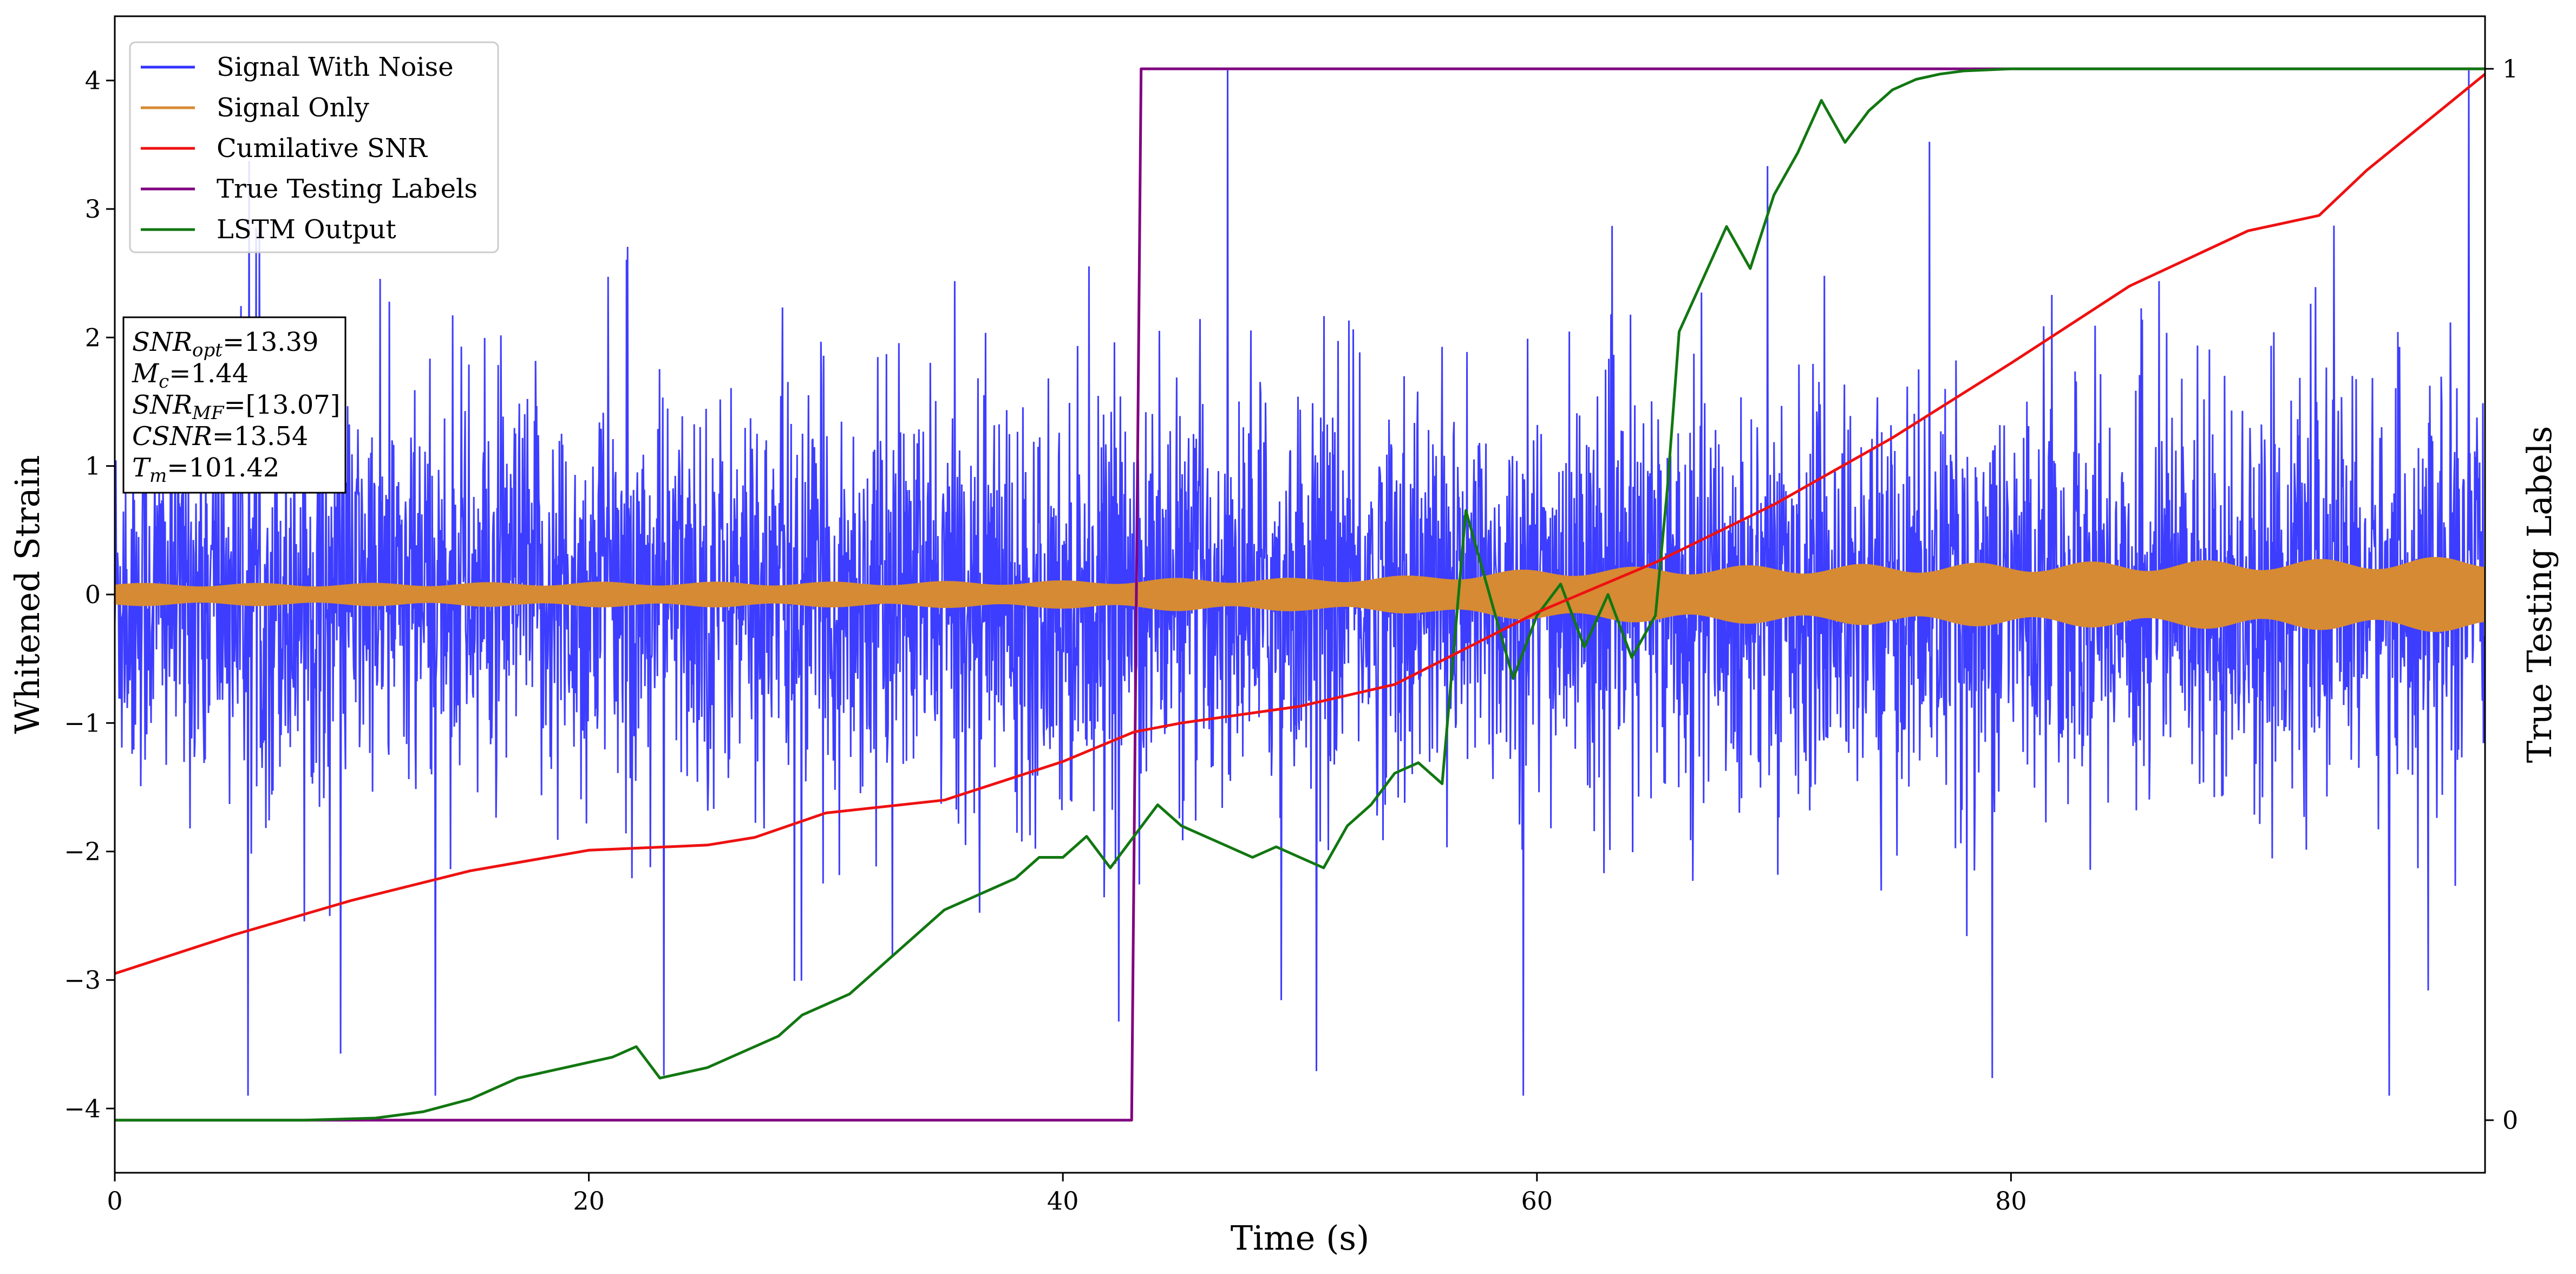 The image size is (2576, 1274). Describe the element at coordinates (347, 189) in the screenshot. I see `legend-label: True Testing Labels` at that location.